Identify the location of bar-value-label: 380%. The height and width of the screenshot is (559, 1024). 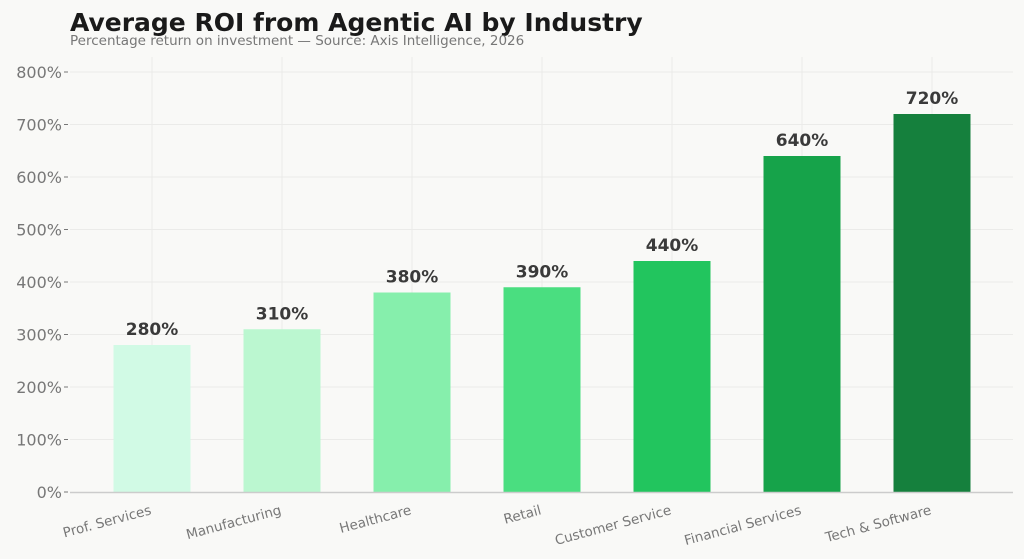
(412, 278).